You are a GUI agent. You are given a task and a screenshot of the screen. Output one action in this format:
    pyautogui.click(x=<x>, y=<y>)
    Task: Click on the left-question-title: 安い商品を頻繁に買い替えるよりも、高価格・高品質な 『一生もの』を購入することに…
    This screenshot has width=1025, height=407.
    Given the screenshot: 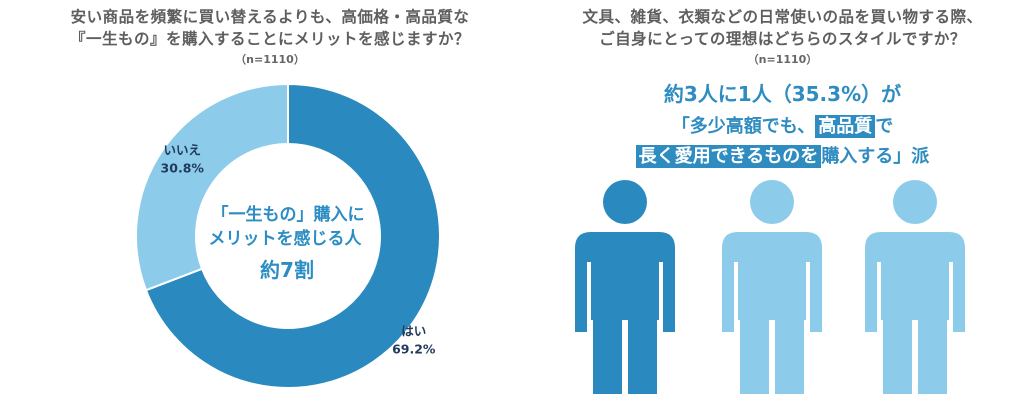 What is the action you would take?
    pyautogui.click(x=270, y=28)
    